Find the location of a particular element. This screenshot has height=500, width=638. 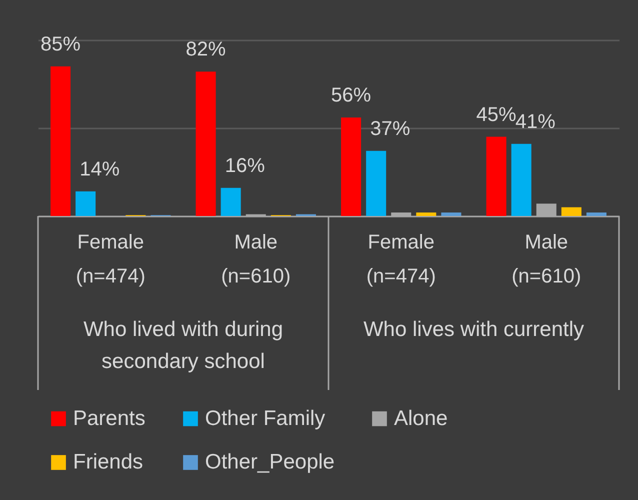

data-label: 16% is located at coordinates (245, 165).